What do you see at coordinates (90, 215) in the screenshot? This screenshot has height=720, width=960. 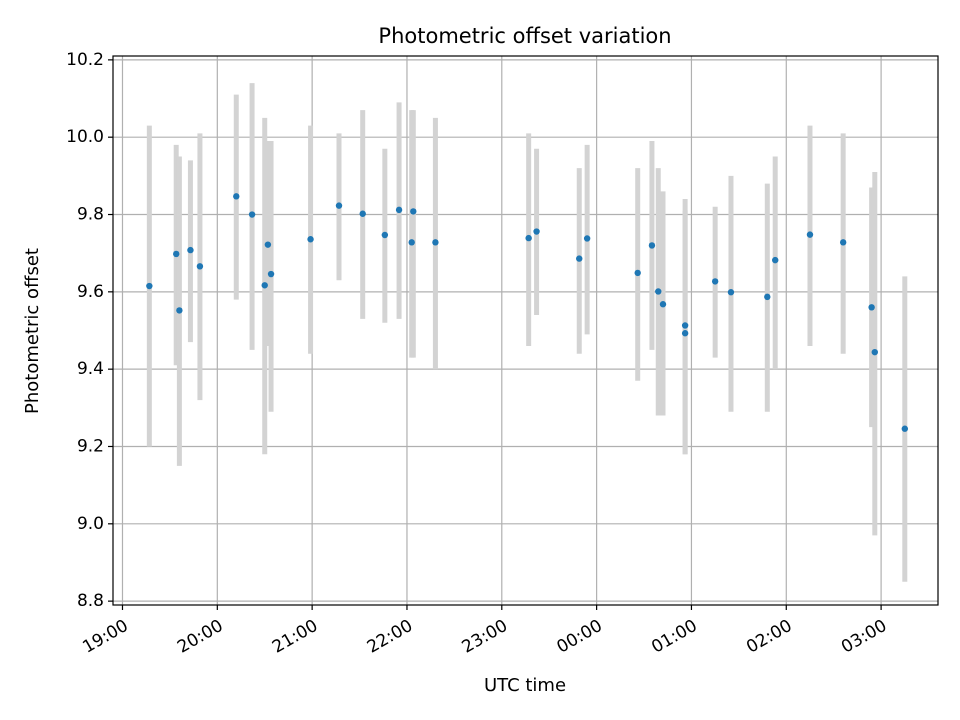 I see `y-tick-label: 9.8` at bounding box center [90, 215].